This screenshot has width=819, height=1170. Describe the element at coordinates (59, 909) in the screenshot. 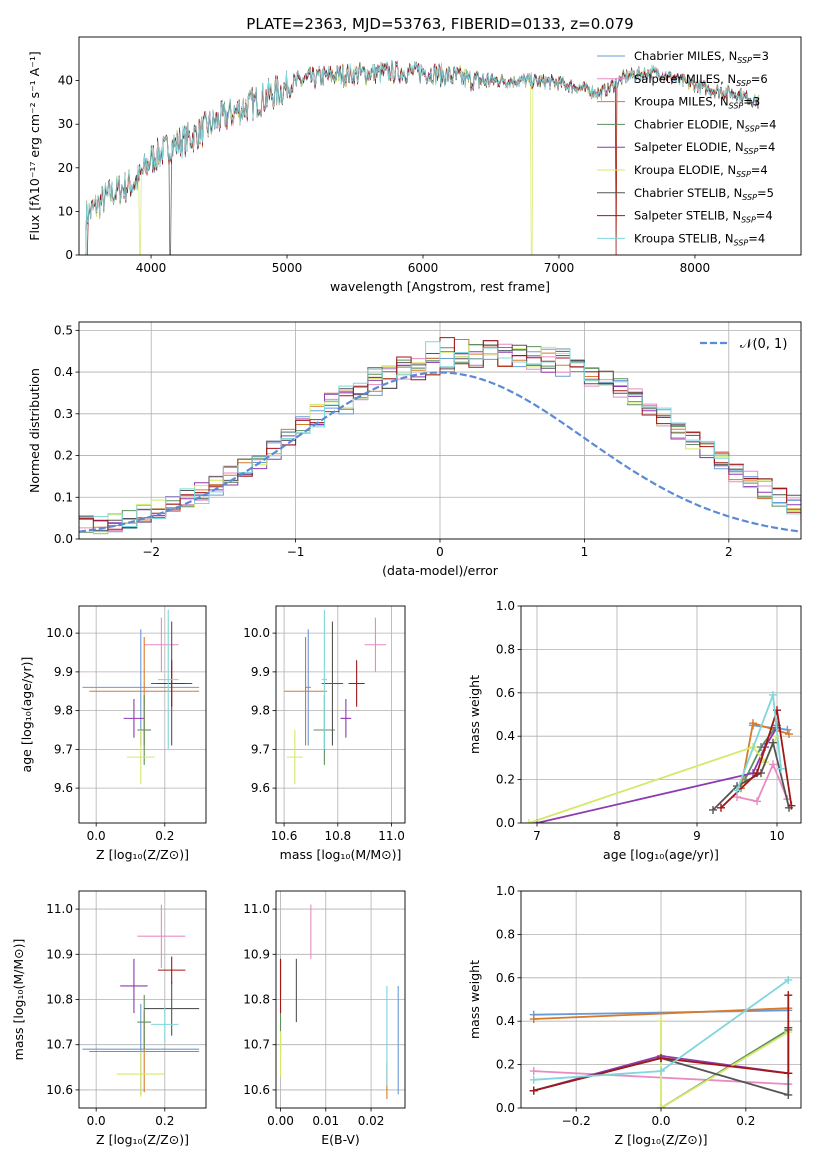

I see `y-tick-label: 11.0` at that location.